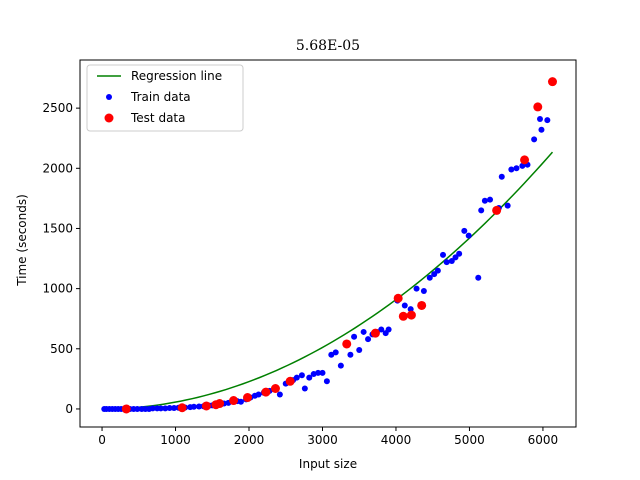  Describe the element at coordinates (396, 440) in the screenshot. I see `x-tick-label-4000: 4000` at that location.